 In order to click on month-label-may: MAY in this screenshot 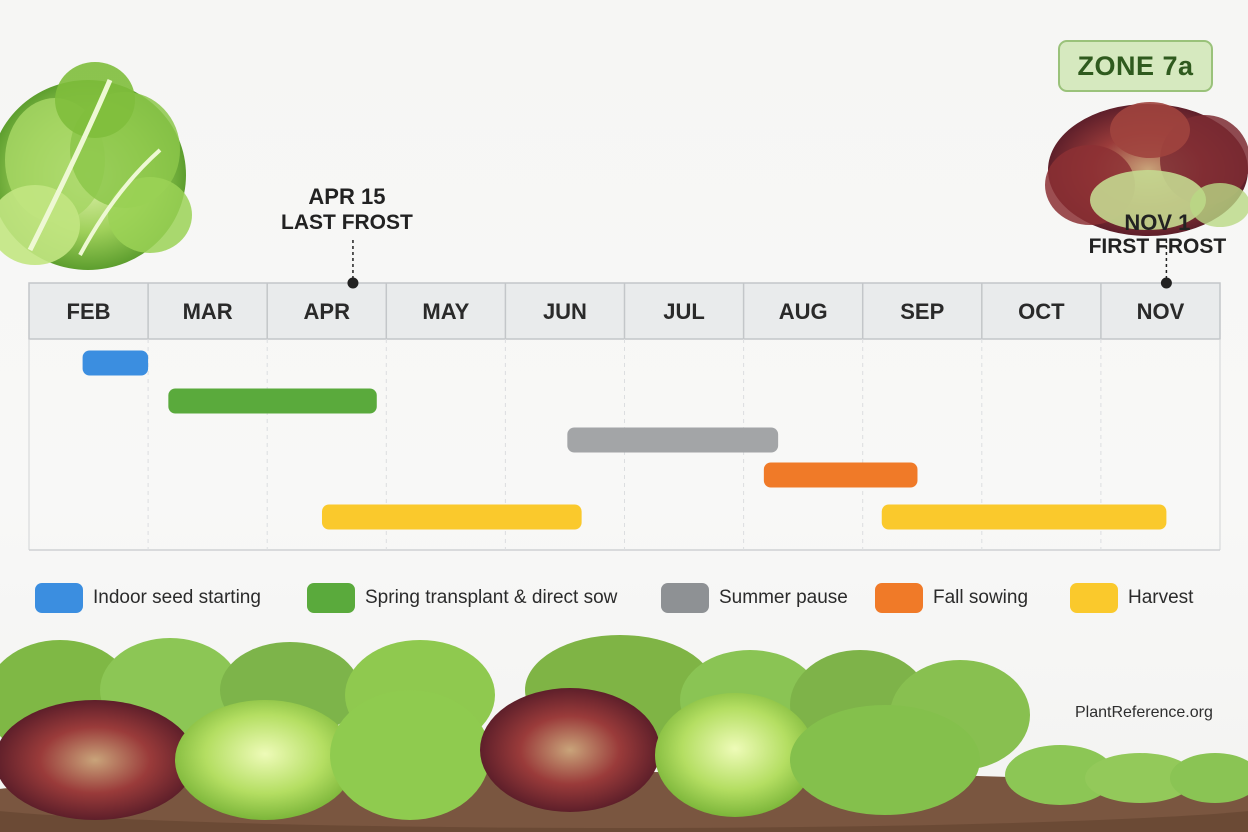, I will do `click(445, 311)`.